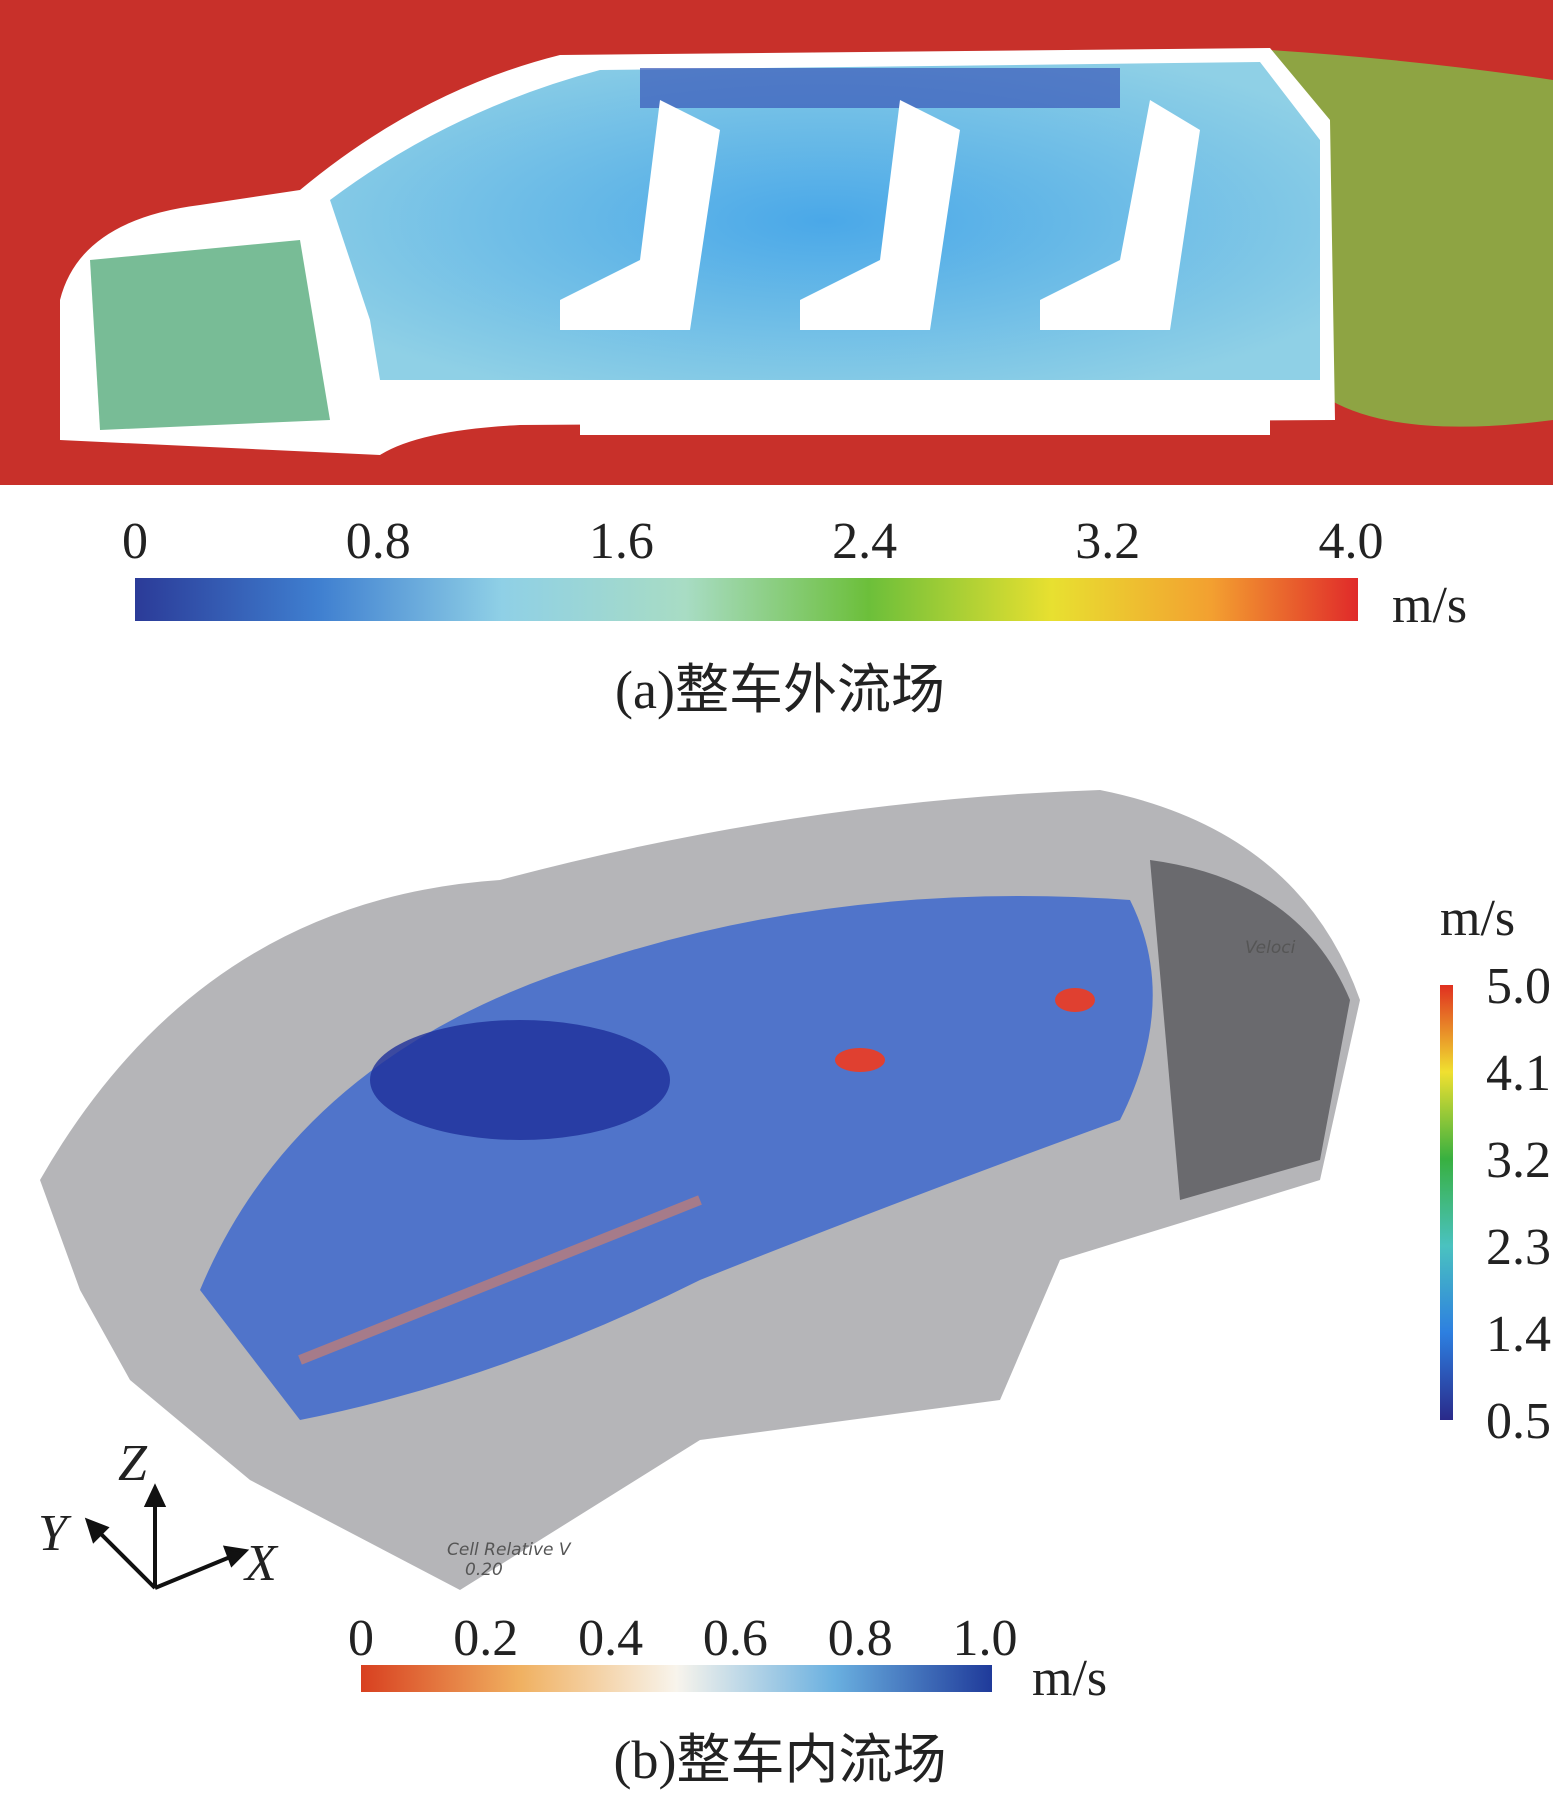 This screenshot has width=1564, height=1801. What do you see at coordinates (621, 541) in the screenshot?
I see `colorbar-tick-label: 1.6` at bounding box center [621, 541].